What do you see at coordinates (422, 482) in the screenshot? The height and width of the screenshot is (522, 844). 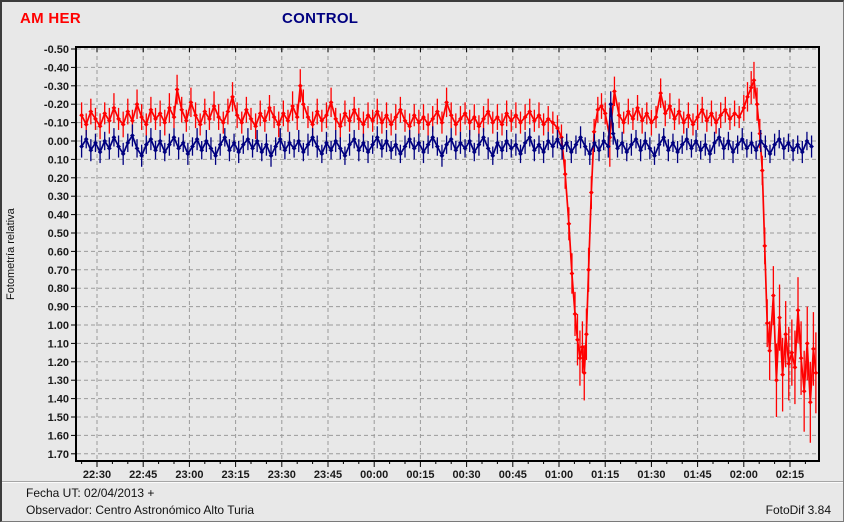 I see `footer-divider` at bounding box center [422, 482].